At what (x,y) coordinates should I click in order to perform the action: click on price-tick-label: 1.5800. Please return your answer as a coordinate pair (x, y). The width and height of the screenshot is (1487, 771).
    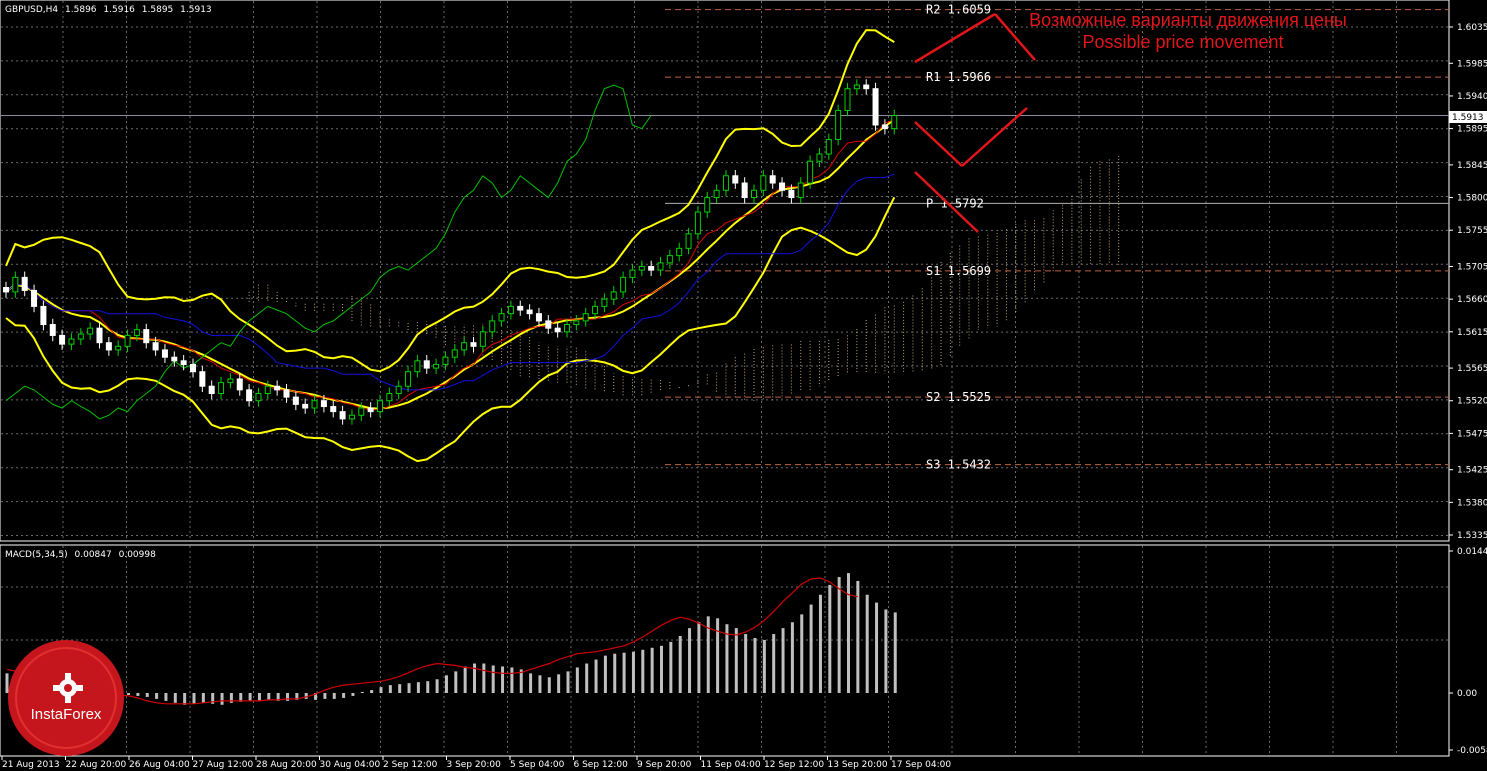
    Looking at the image, I should click on (1472, 199).